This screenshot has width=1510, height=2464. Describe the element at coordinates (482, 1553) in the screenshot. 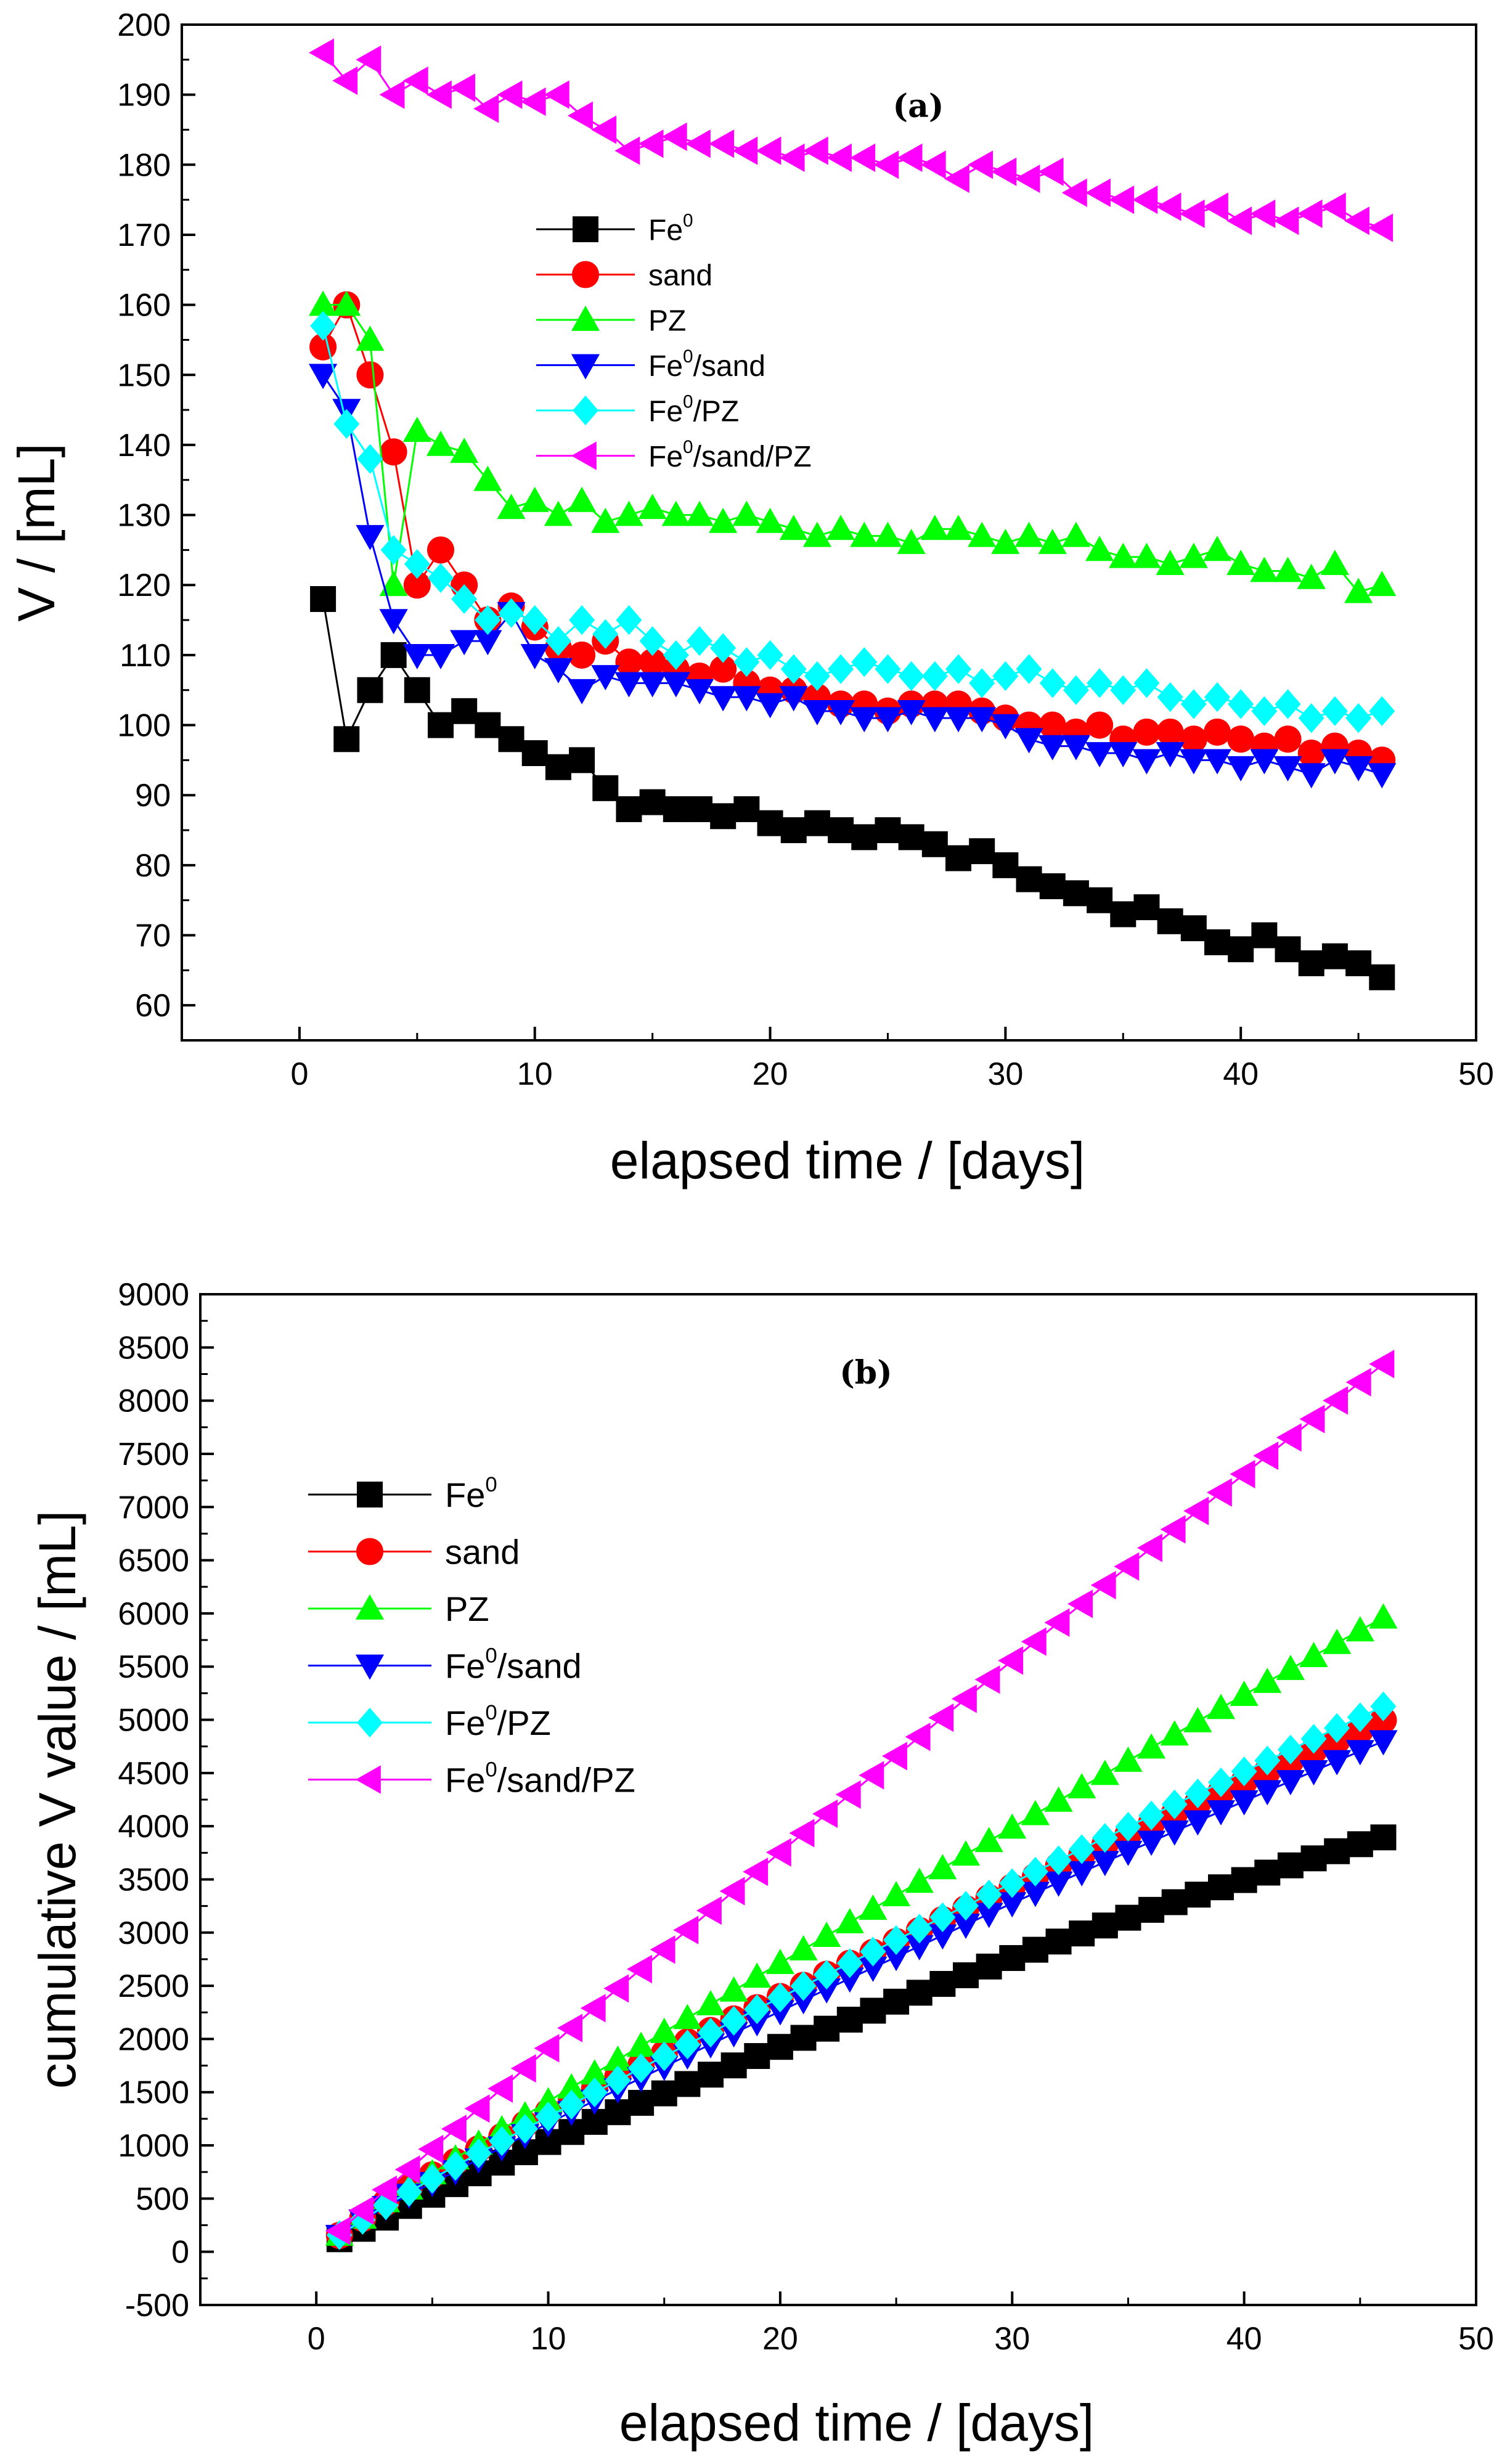

I see `legend-label: sand` at that location.